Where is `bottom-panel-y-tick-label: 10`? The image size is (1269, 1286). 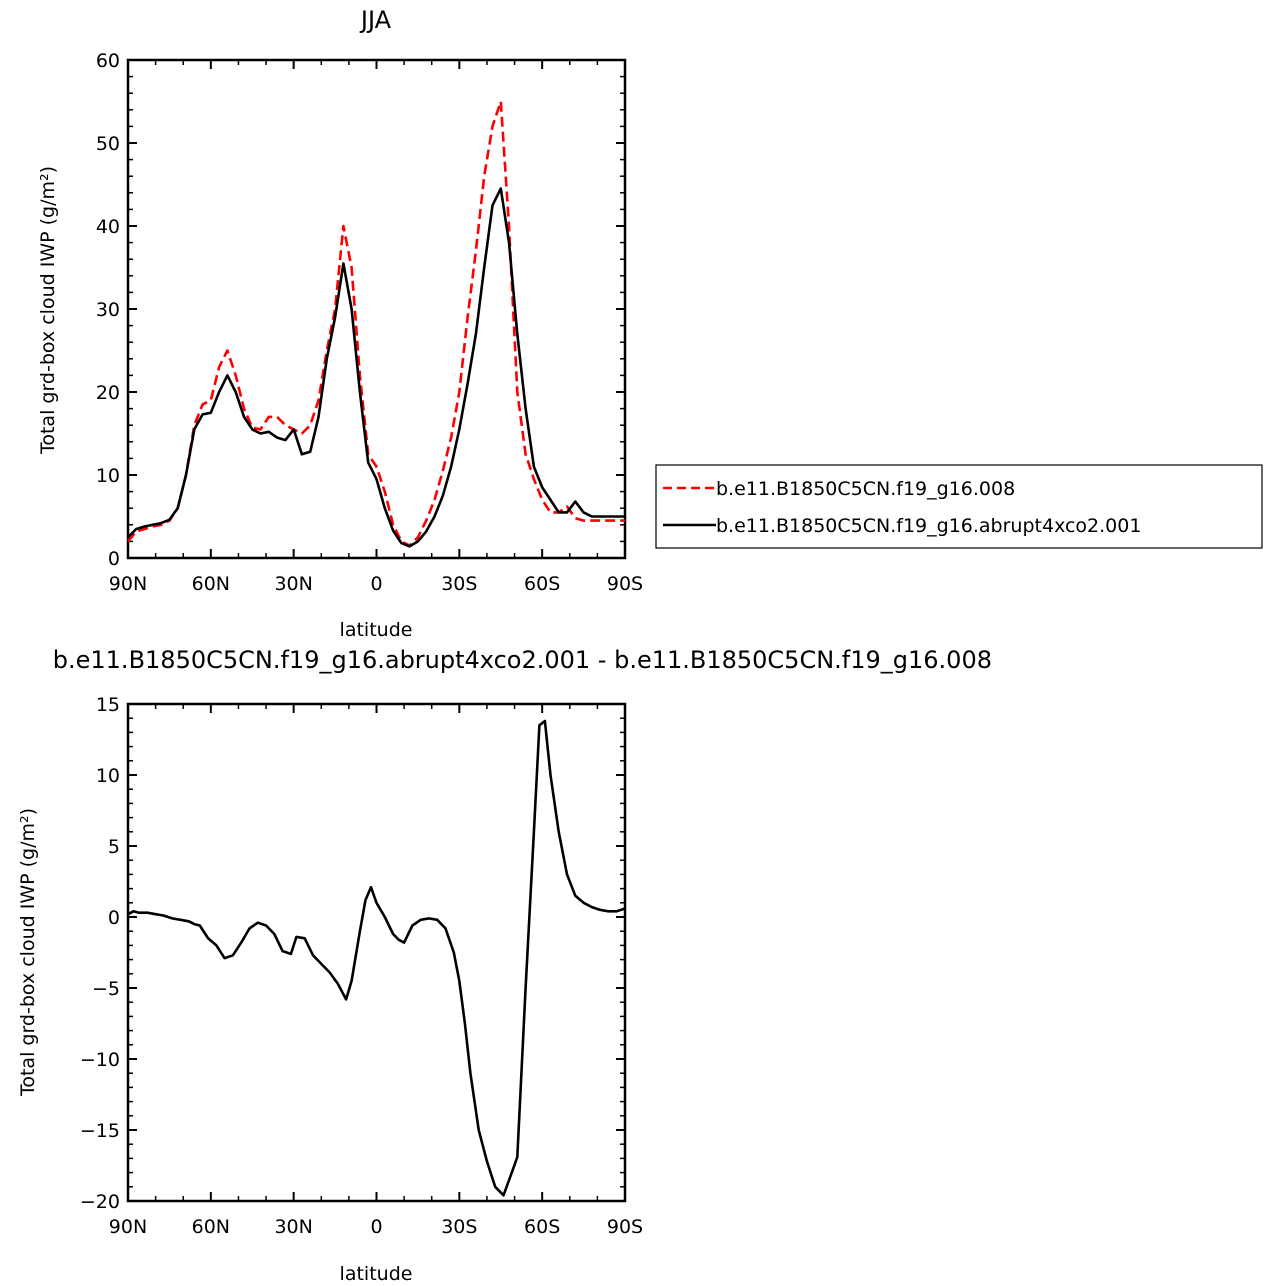
bottom-panel-y-tick-label: 10 is located at coordinates (108, 776).